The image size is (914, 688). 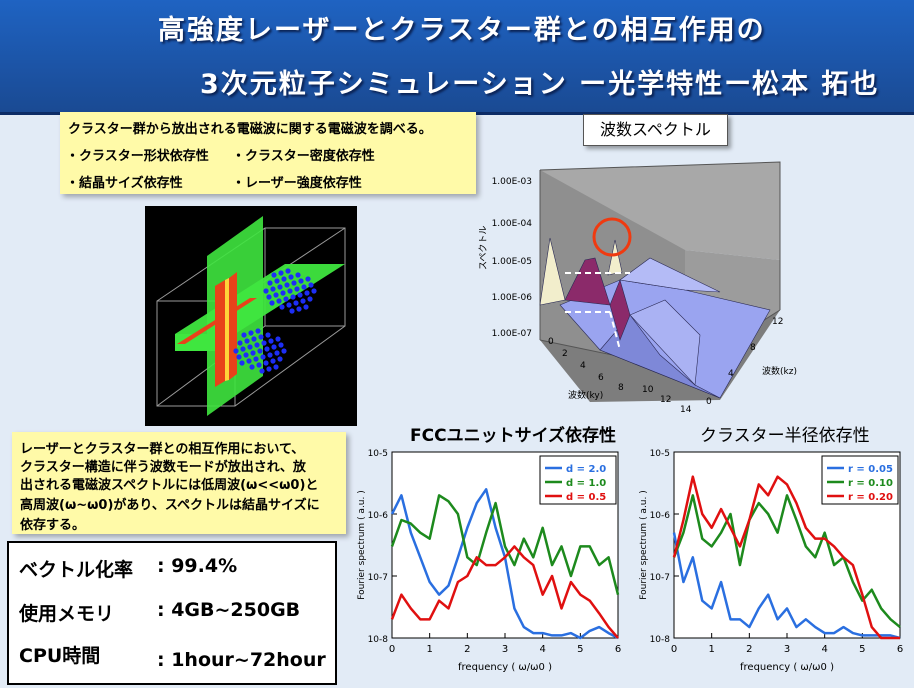 What do you see at coordinates (163, 467) in the screenshot?
I see `summary-line: クラスター構造に伴う波数モードが放出され、放` at bounding box center [163, 467].